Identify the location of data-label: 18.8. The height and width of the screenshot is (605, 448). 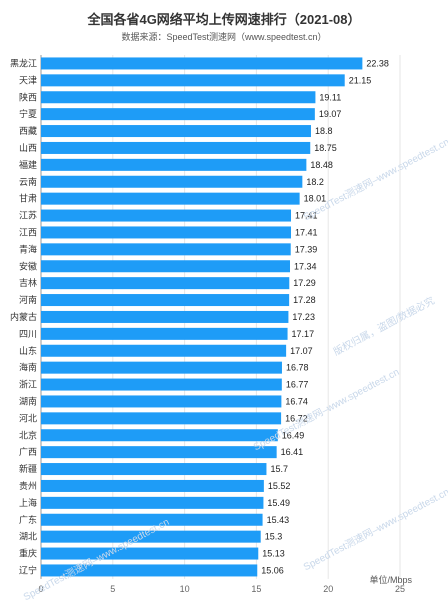
(324, 131).